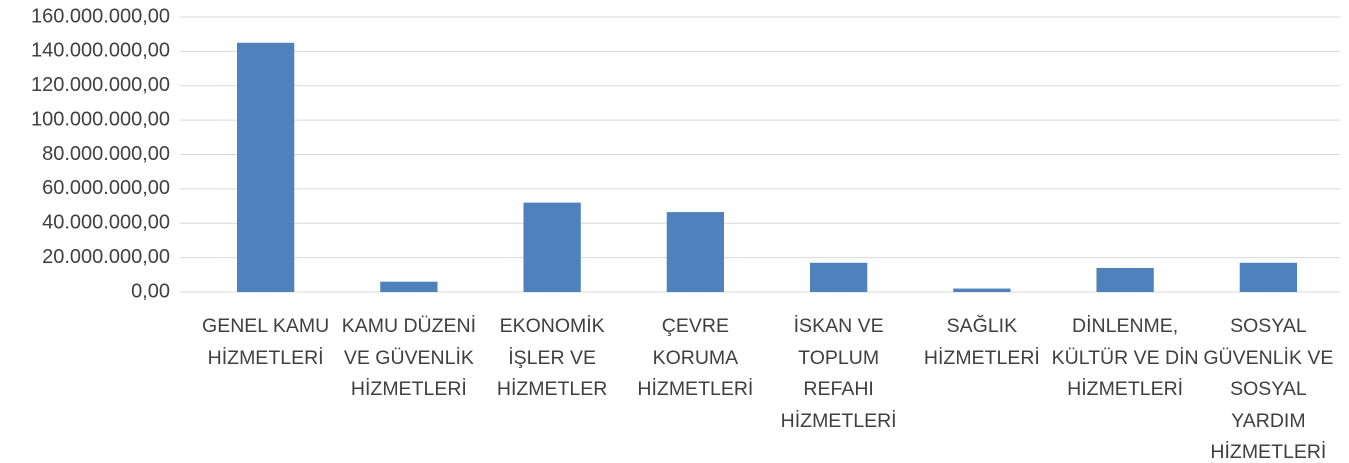 The width and height of the screenshot is (1349, 463). Describe the element at coordinates (100, 119) in the screenshot. I see `y-tick-label: 100.000.000,00` at that location.